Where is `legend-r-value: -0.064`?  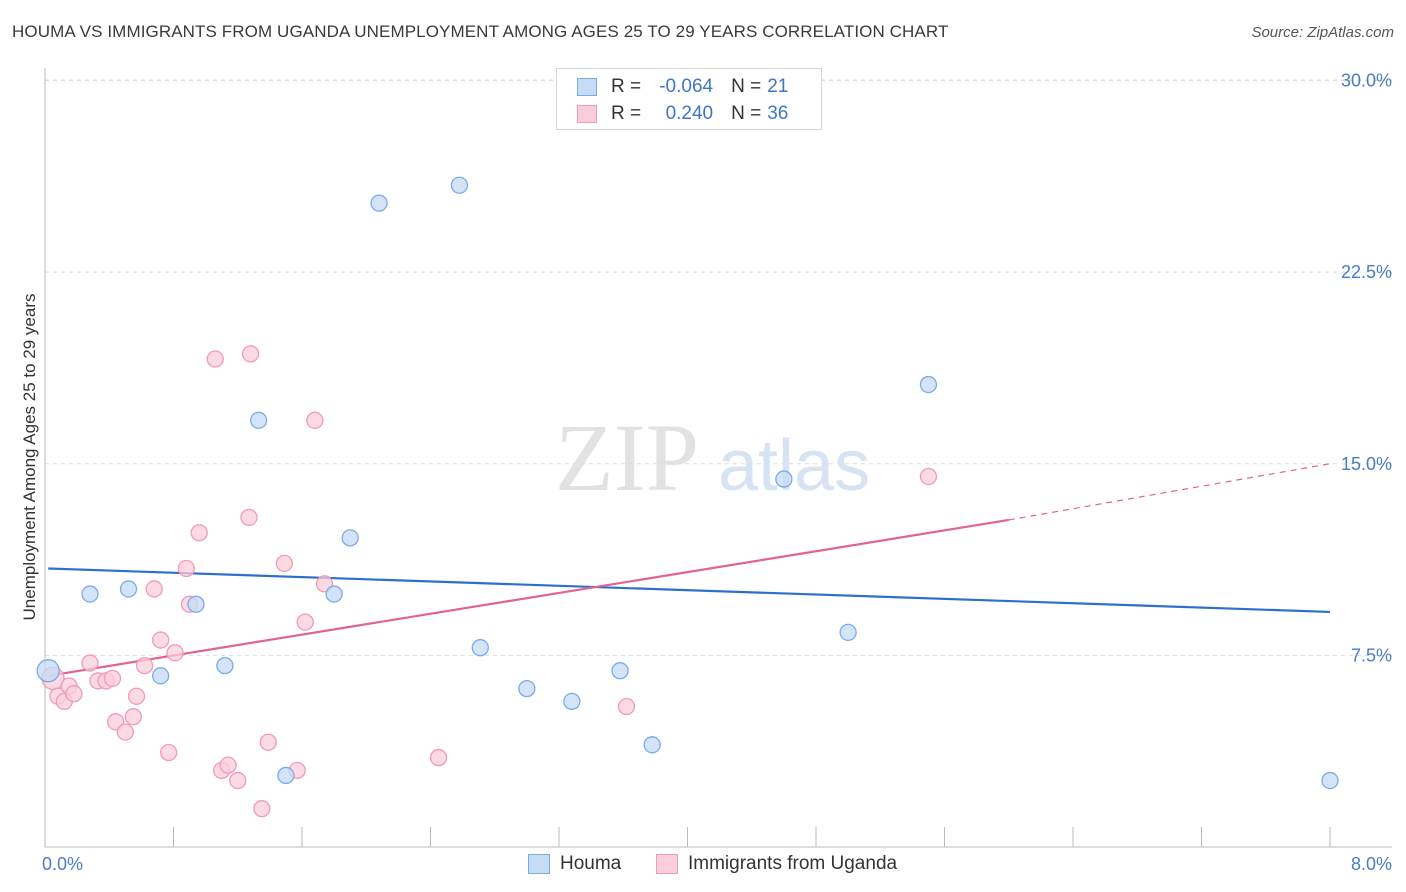 legend-r-value: -0.064 is located at coordinates (686, 86).